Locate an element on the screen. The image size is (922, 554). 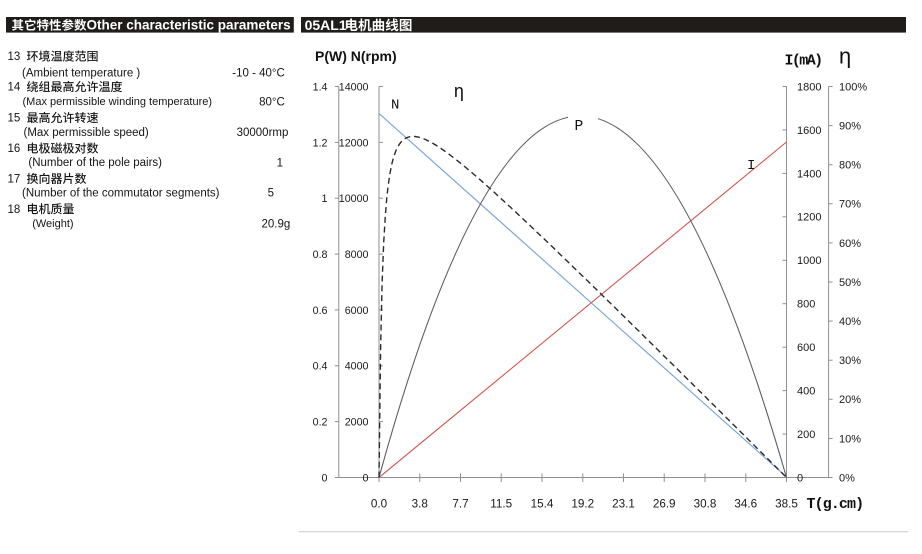
svg-text: 1.2 is located at coordinates (320, 143).